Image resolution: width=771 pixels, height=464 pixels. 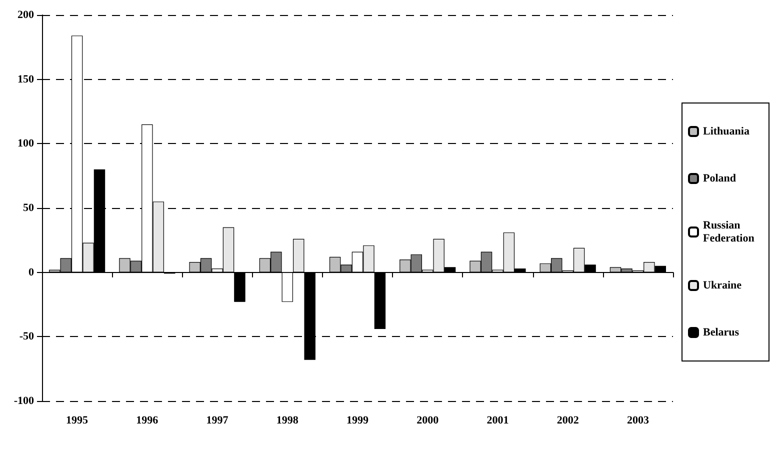 What do you see at coordinates (726, 132) in the screenshot?
I see `legend-label: Lithuania` at bounding box center [726, 132].